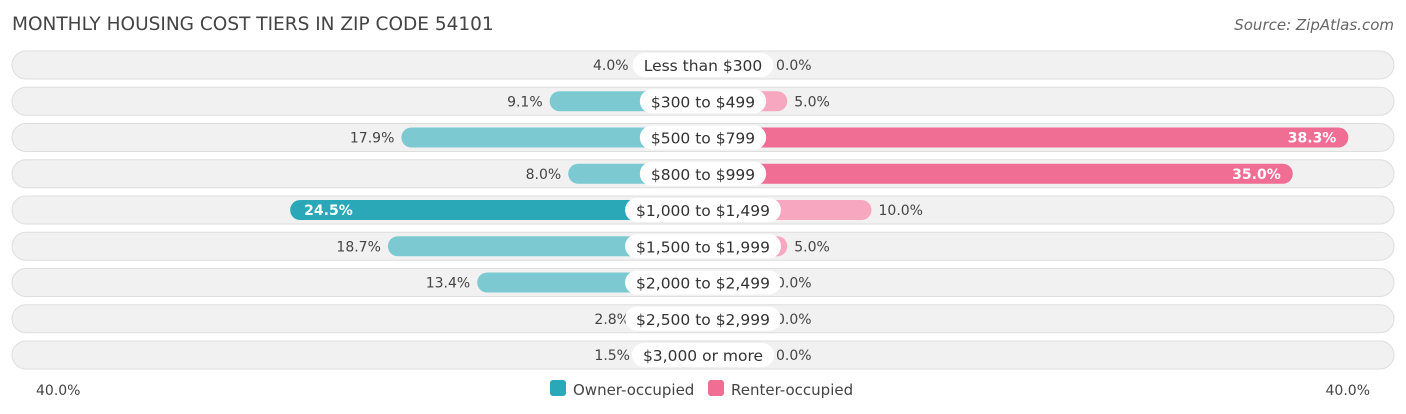  Describe the element at coordinates (701, 389) in the screenshot. I see `chart-legend: Owner-occupied Renter-occupied` at that location.